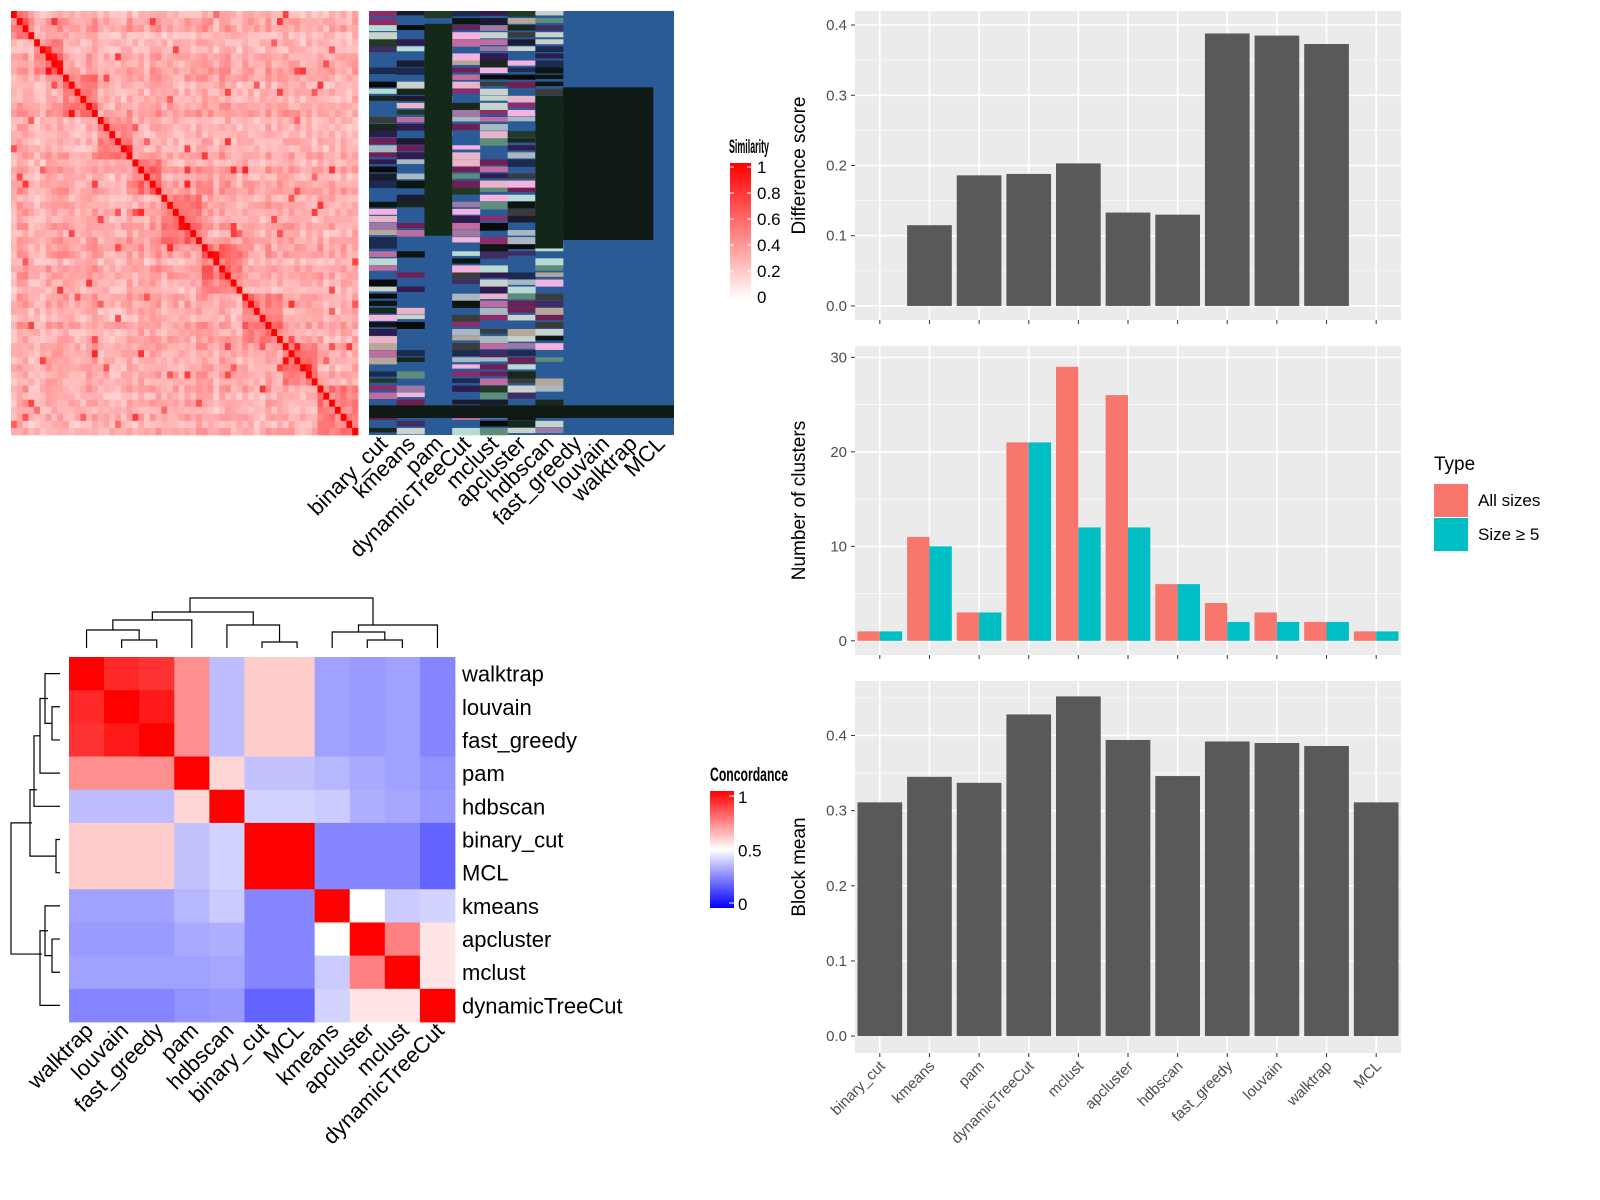 The image size is (1600, 1200). Describe the element at coordinates (494, 972) in the screenshot. I see `concordance-row-label: mclust` at that location.